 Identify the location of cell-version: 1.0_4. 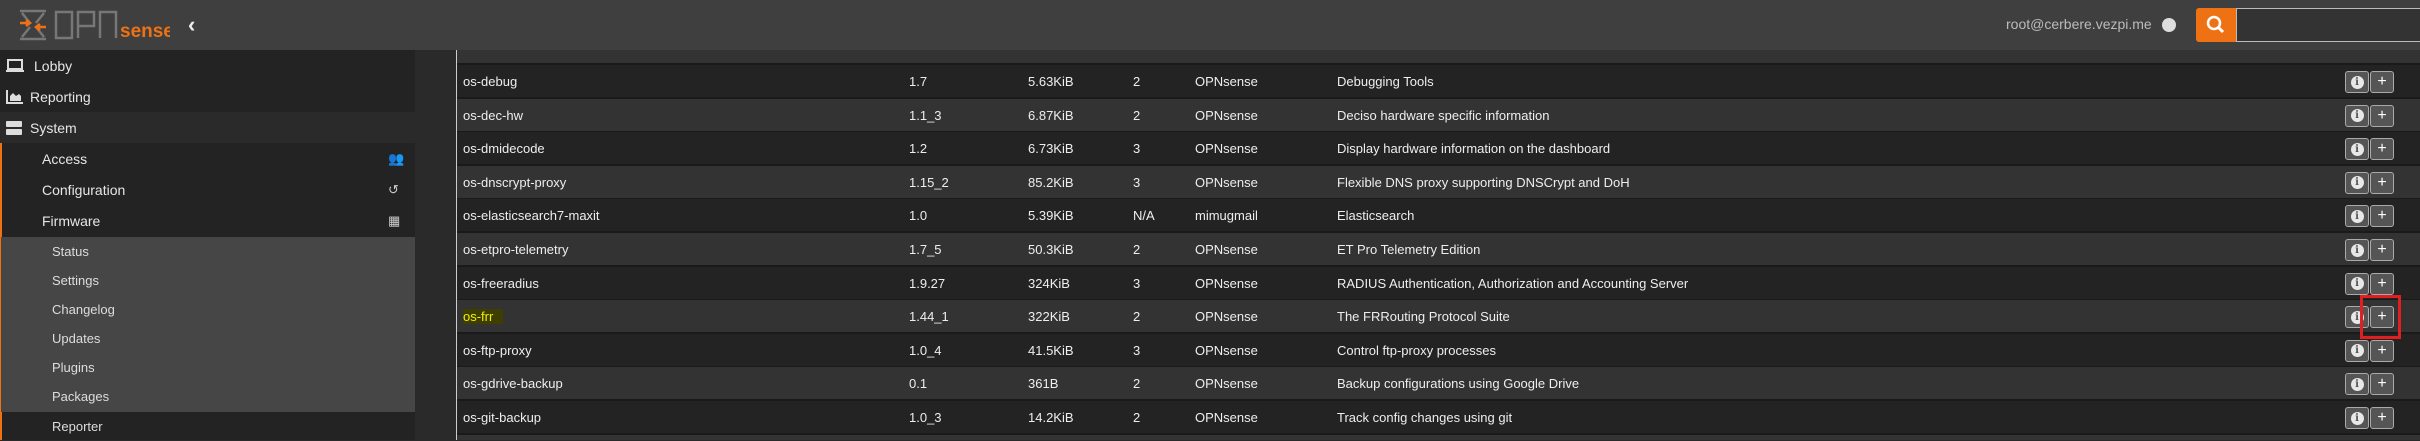
(925, 350).